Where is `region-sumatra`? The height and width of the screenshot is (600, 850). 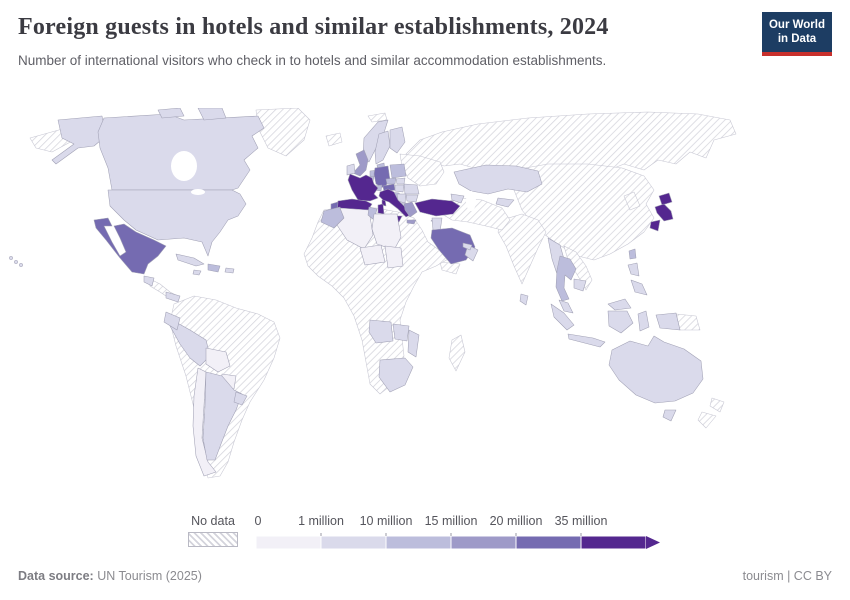
region-sumatra is located at coordinates (562, 317).